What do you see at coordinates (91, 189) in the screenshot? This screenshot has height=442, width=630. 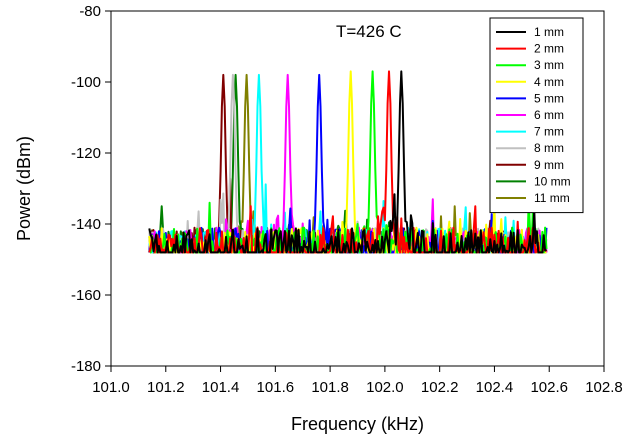 I see `y-axis: -180 -160 -140 -120 -100 -80` at bounding box center [91, 189].